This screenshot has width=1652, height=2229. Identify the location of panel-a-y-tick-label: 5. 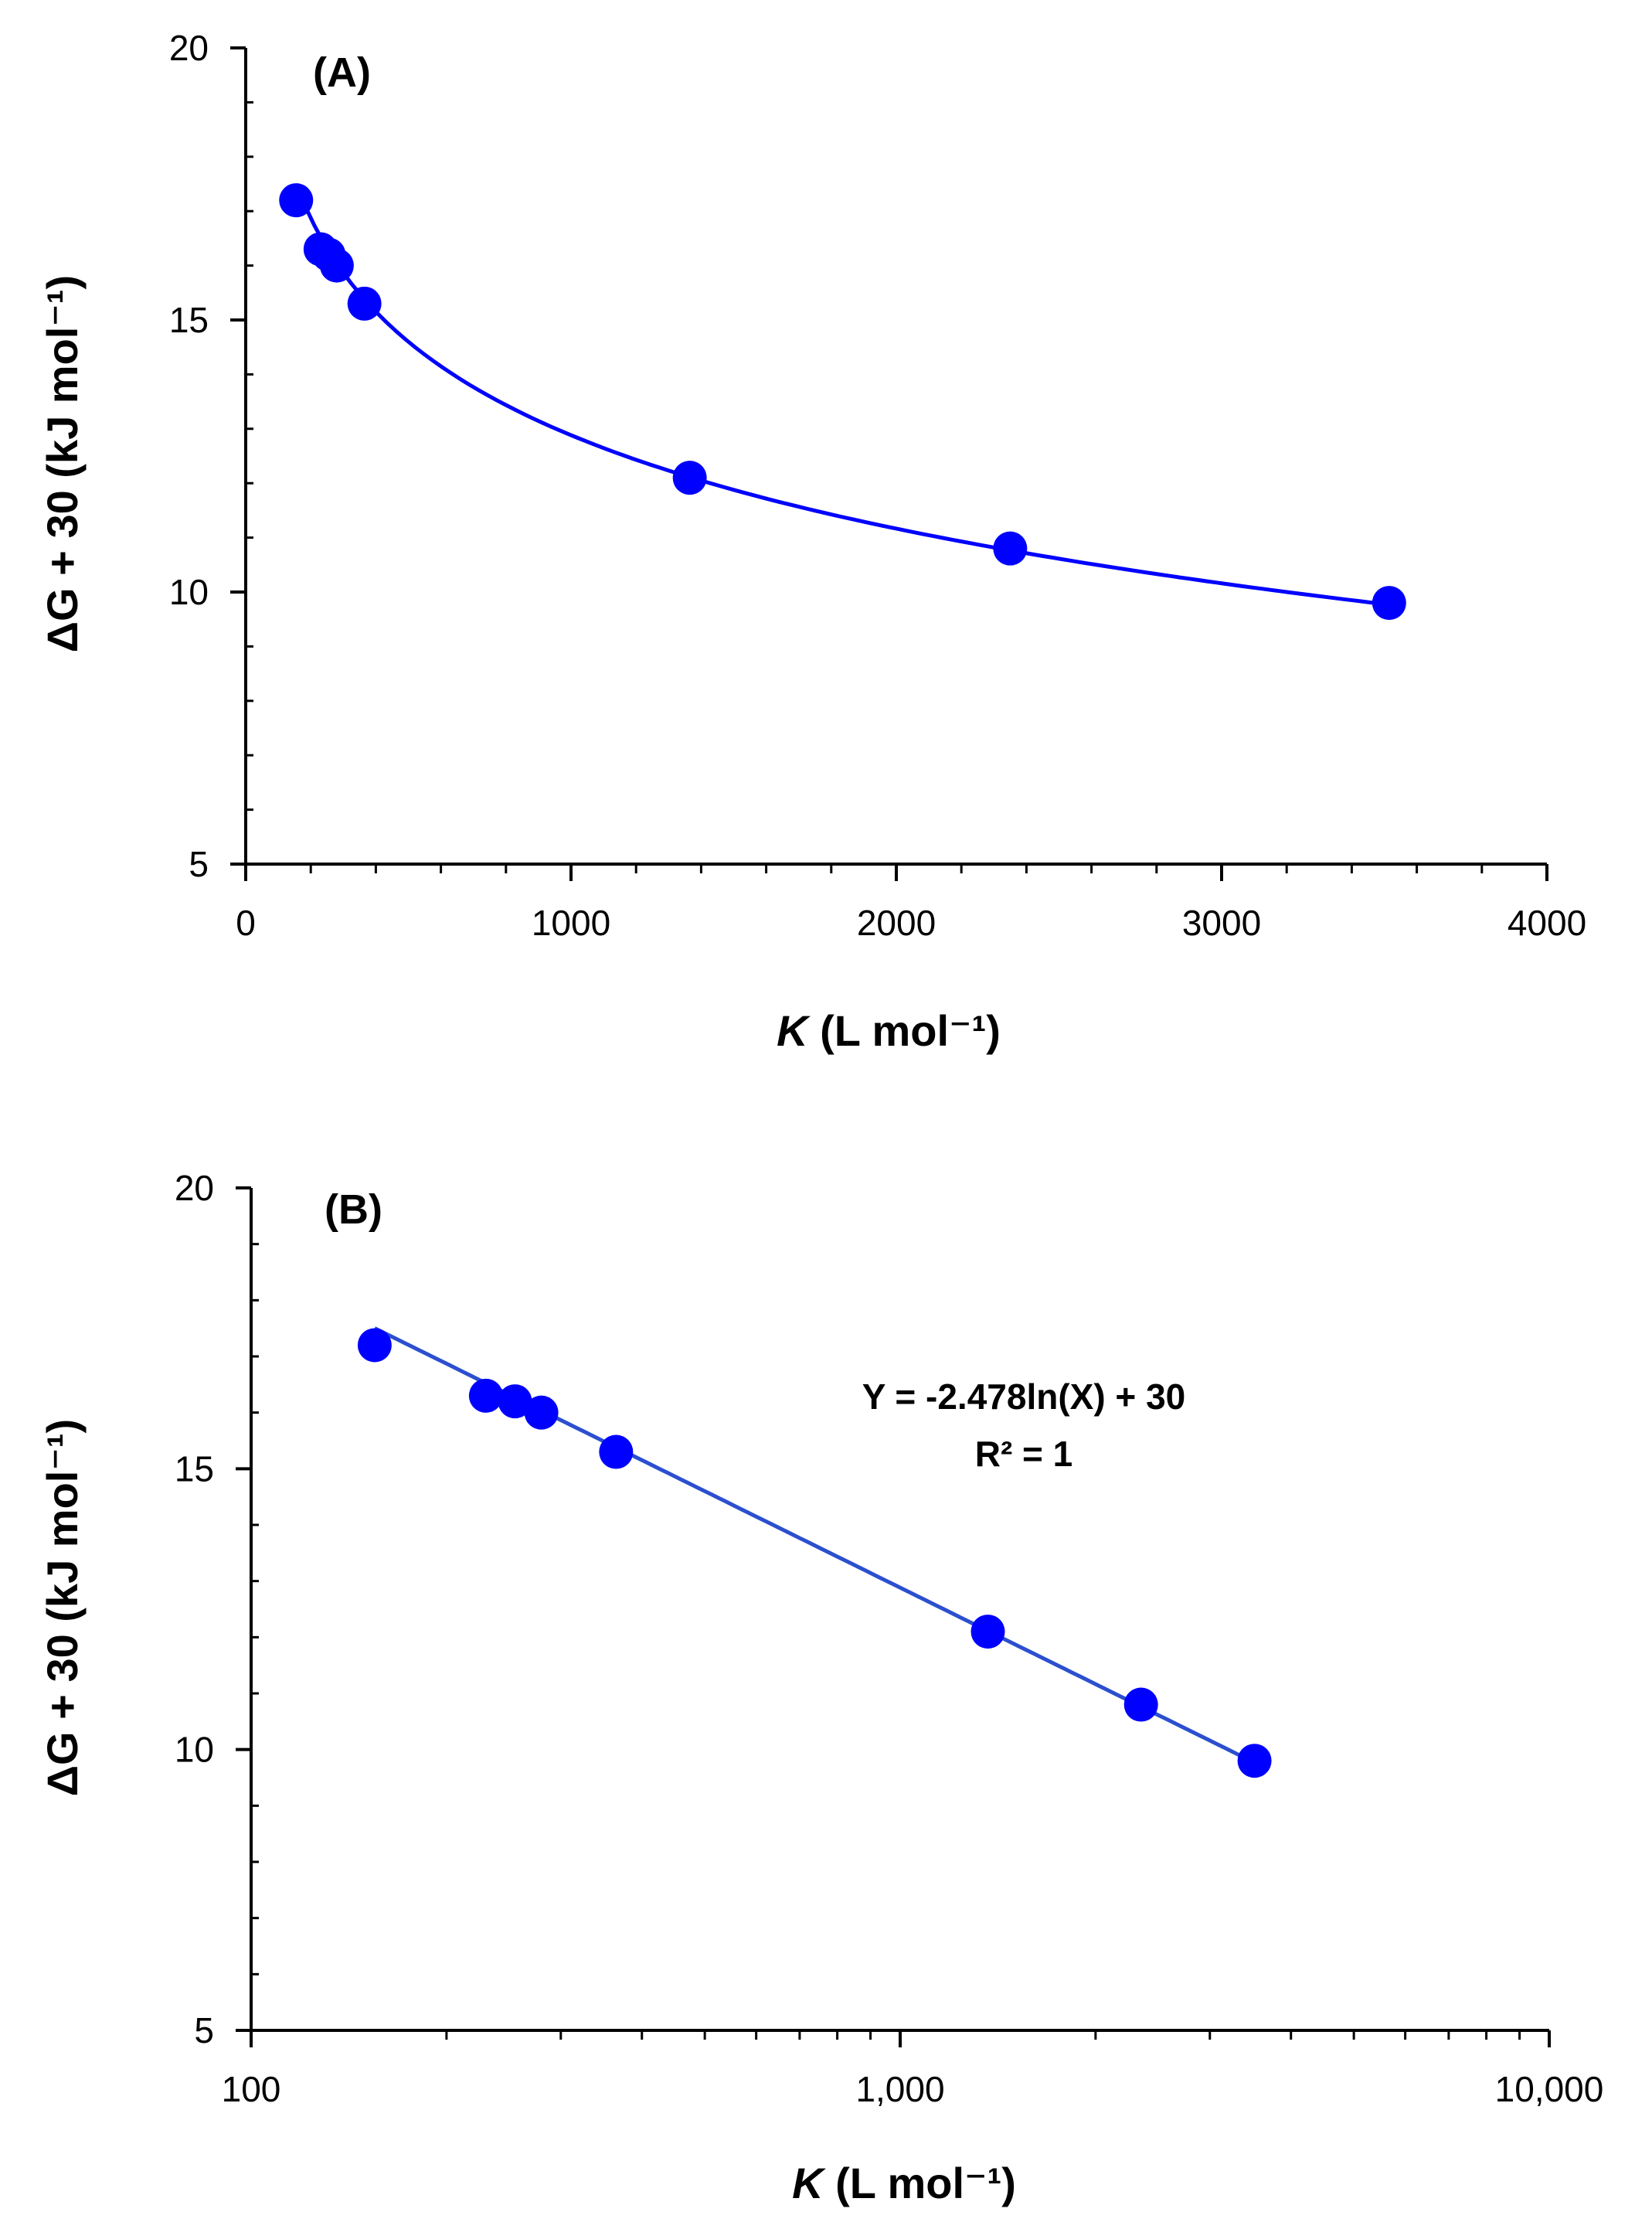
(199, 864).